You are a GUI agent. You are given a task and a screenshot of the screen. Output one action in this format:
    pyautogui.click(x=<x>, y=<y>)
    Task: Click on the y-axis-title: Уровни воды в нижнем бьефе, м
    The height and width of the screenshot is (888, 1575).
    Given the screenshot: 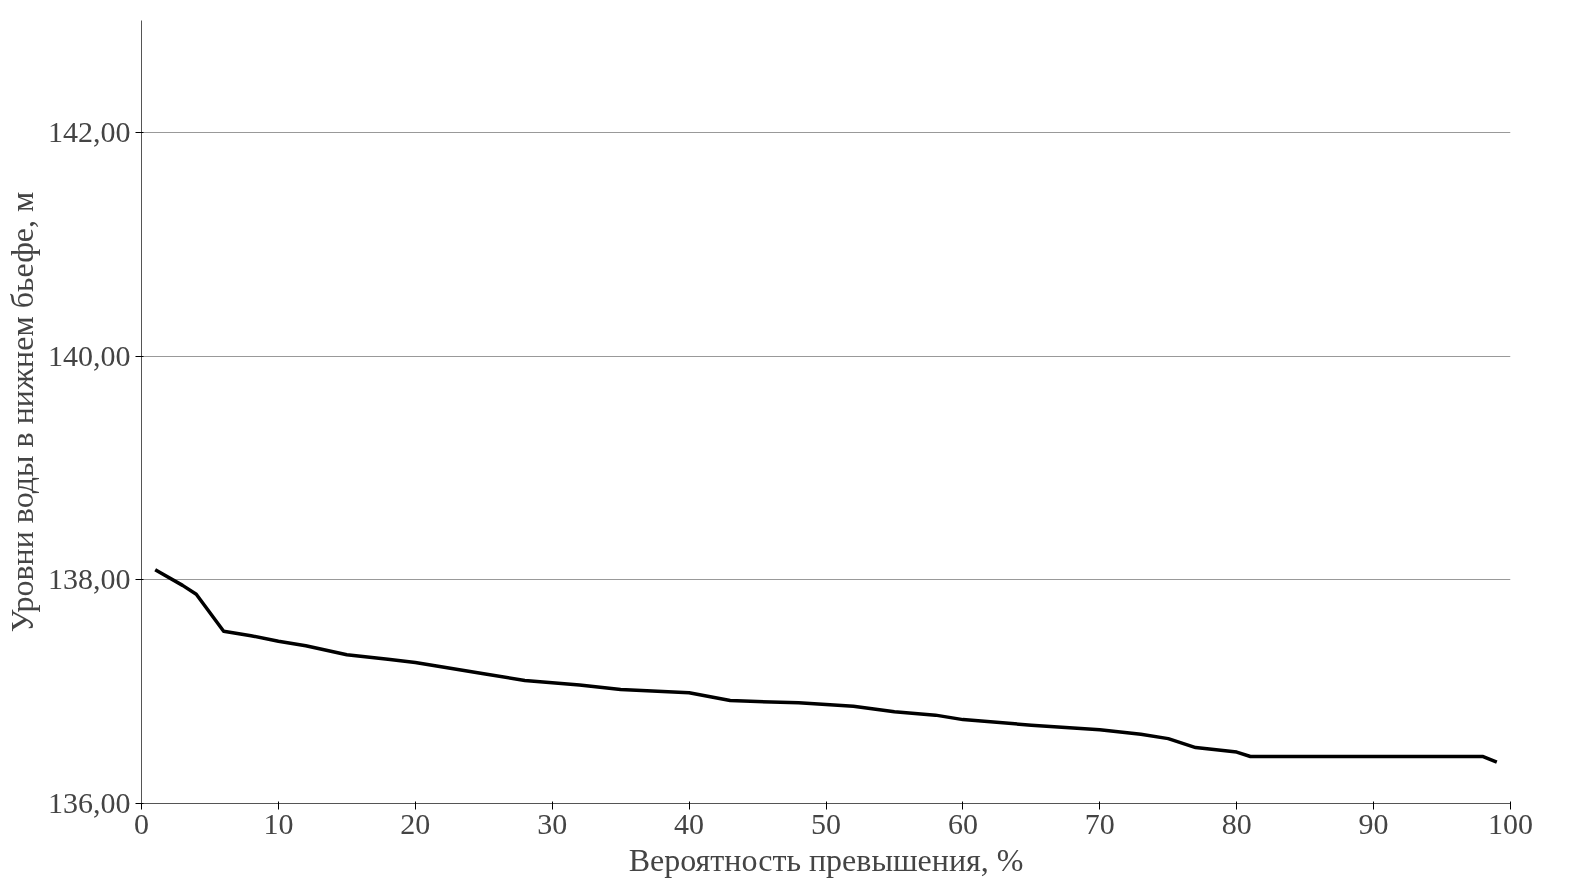 What is the action you would take?
    pyautogui.click(x=22, y=412)
    